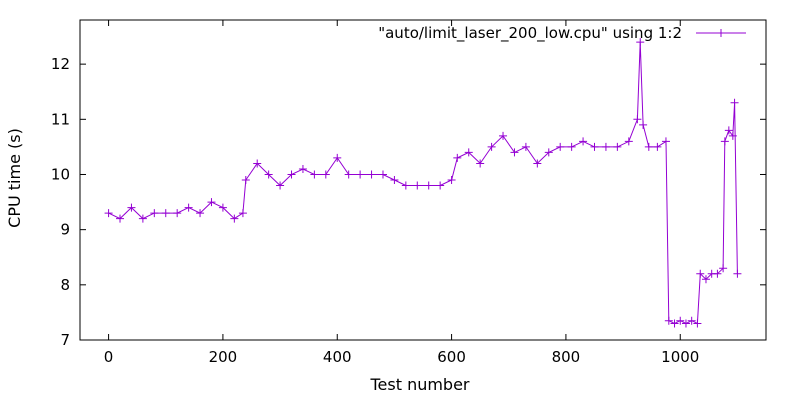 The image size is (800, 400). Describe the element at coordinates (60, 119) in the screenshot. I see `y-tick-label: 11` at that location.